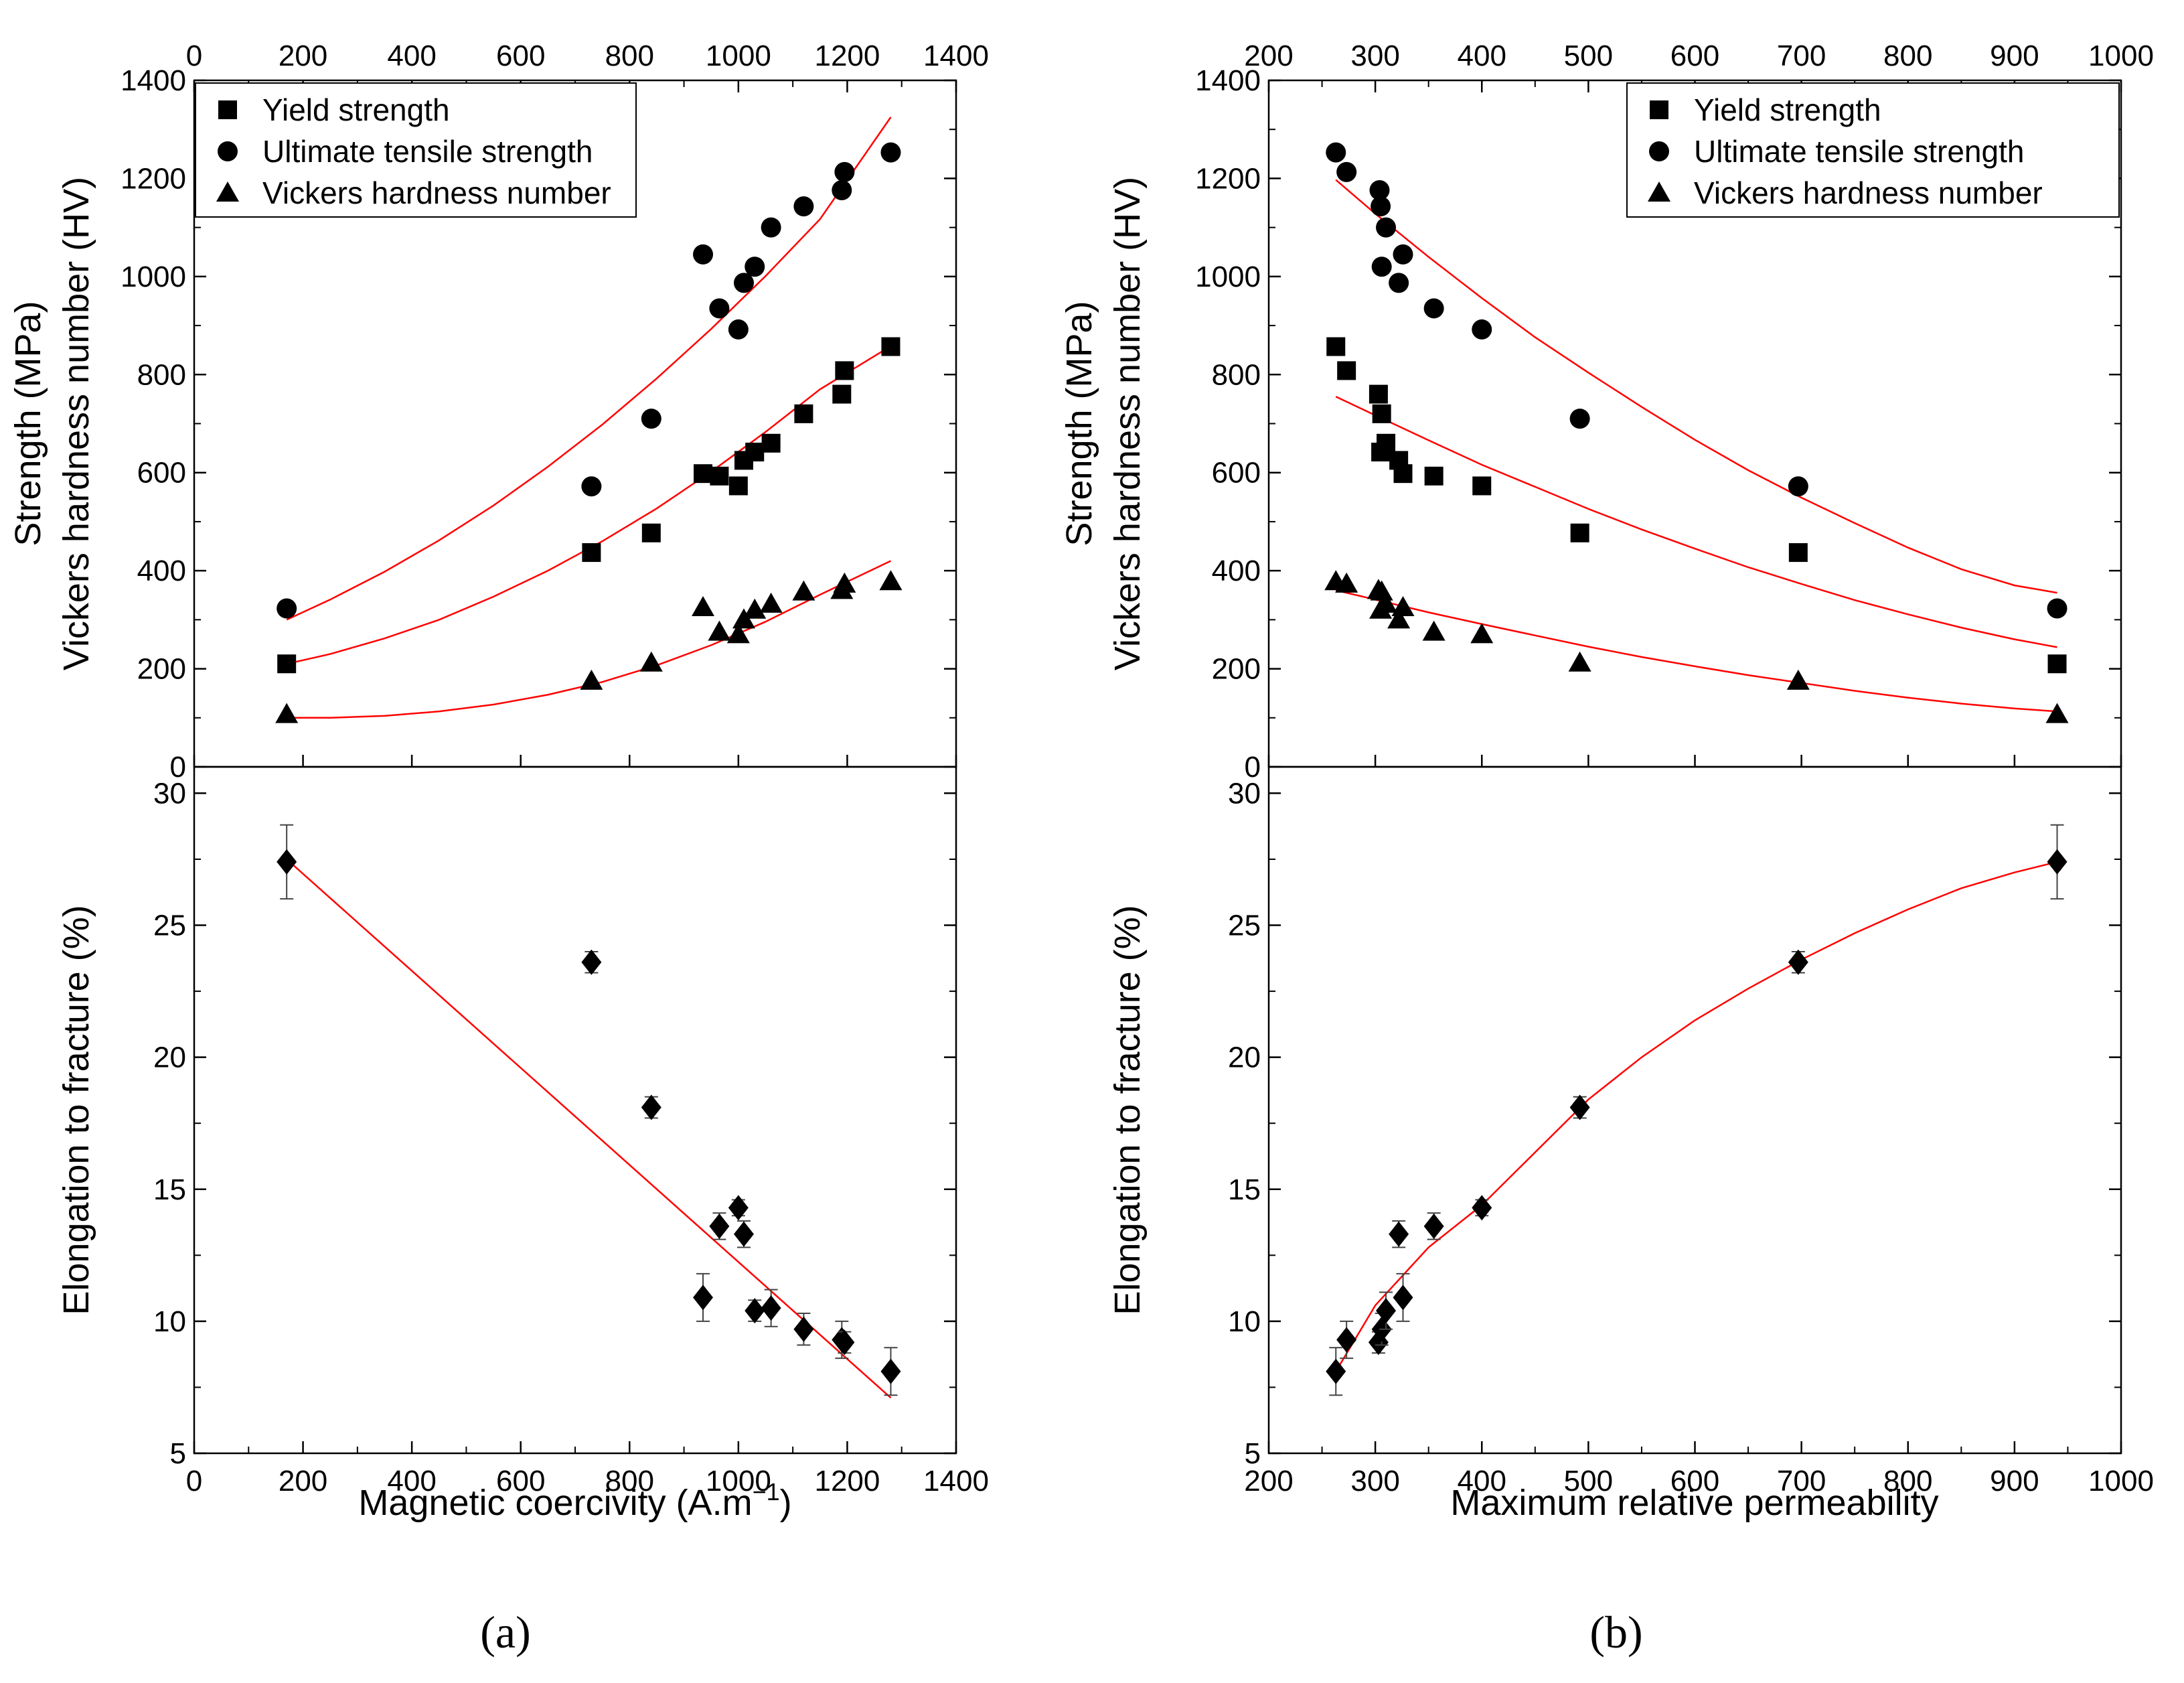  I want to click on y-tick-label-top: 1200, so click(153, 178).